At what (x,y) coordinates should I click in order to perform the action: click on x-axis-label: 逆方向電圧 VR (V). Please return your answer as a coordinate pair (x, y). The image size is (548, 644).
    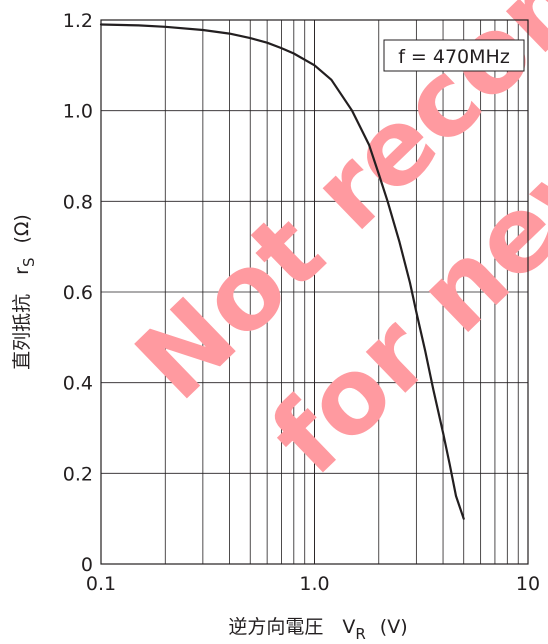
    Looking at the image, I should click on (317, 629).